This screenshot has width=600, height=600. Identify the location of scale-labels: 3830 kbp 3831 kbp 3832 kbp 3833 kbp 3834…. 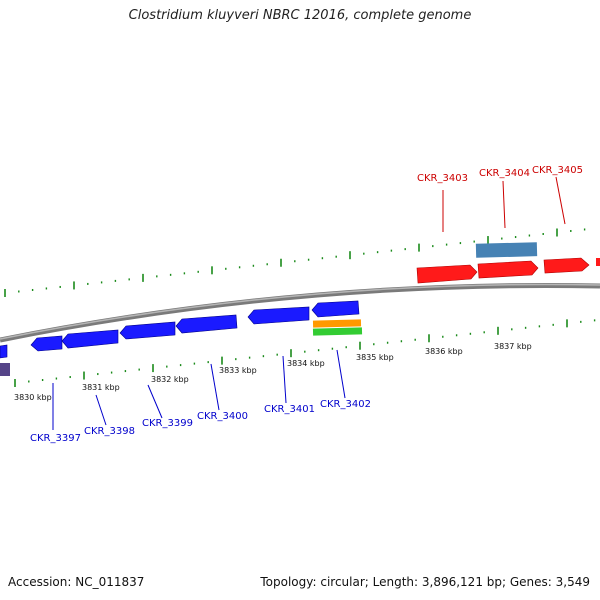
(273, 372).